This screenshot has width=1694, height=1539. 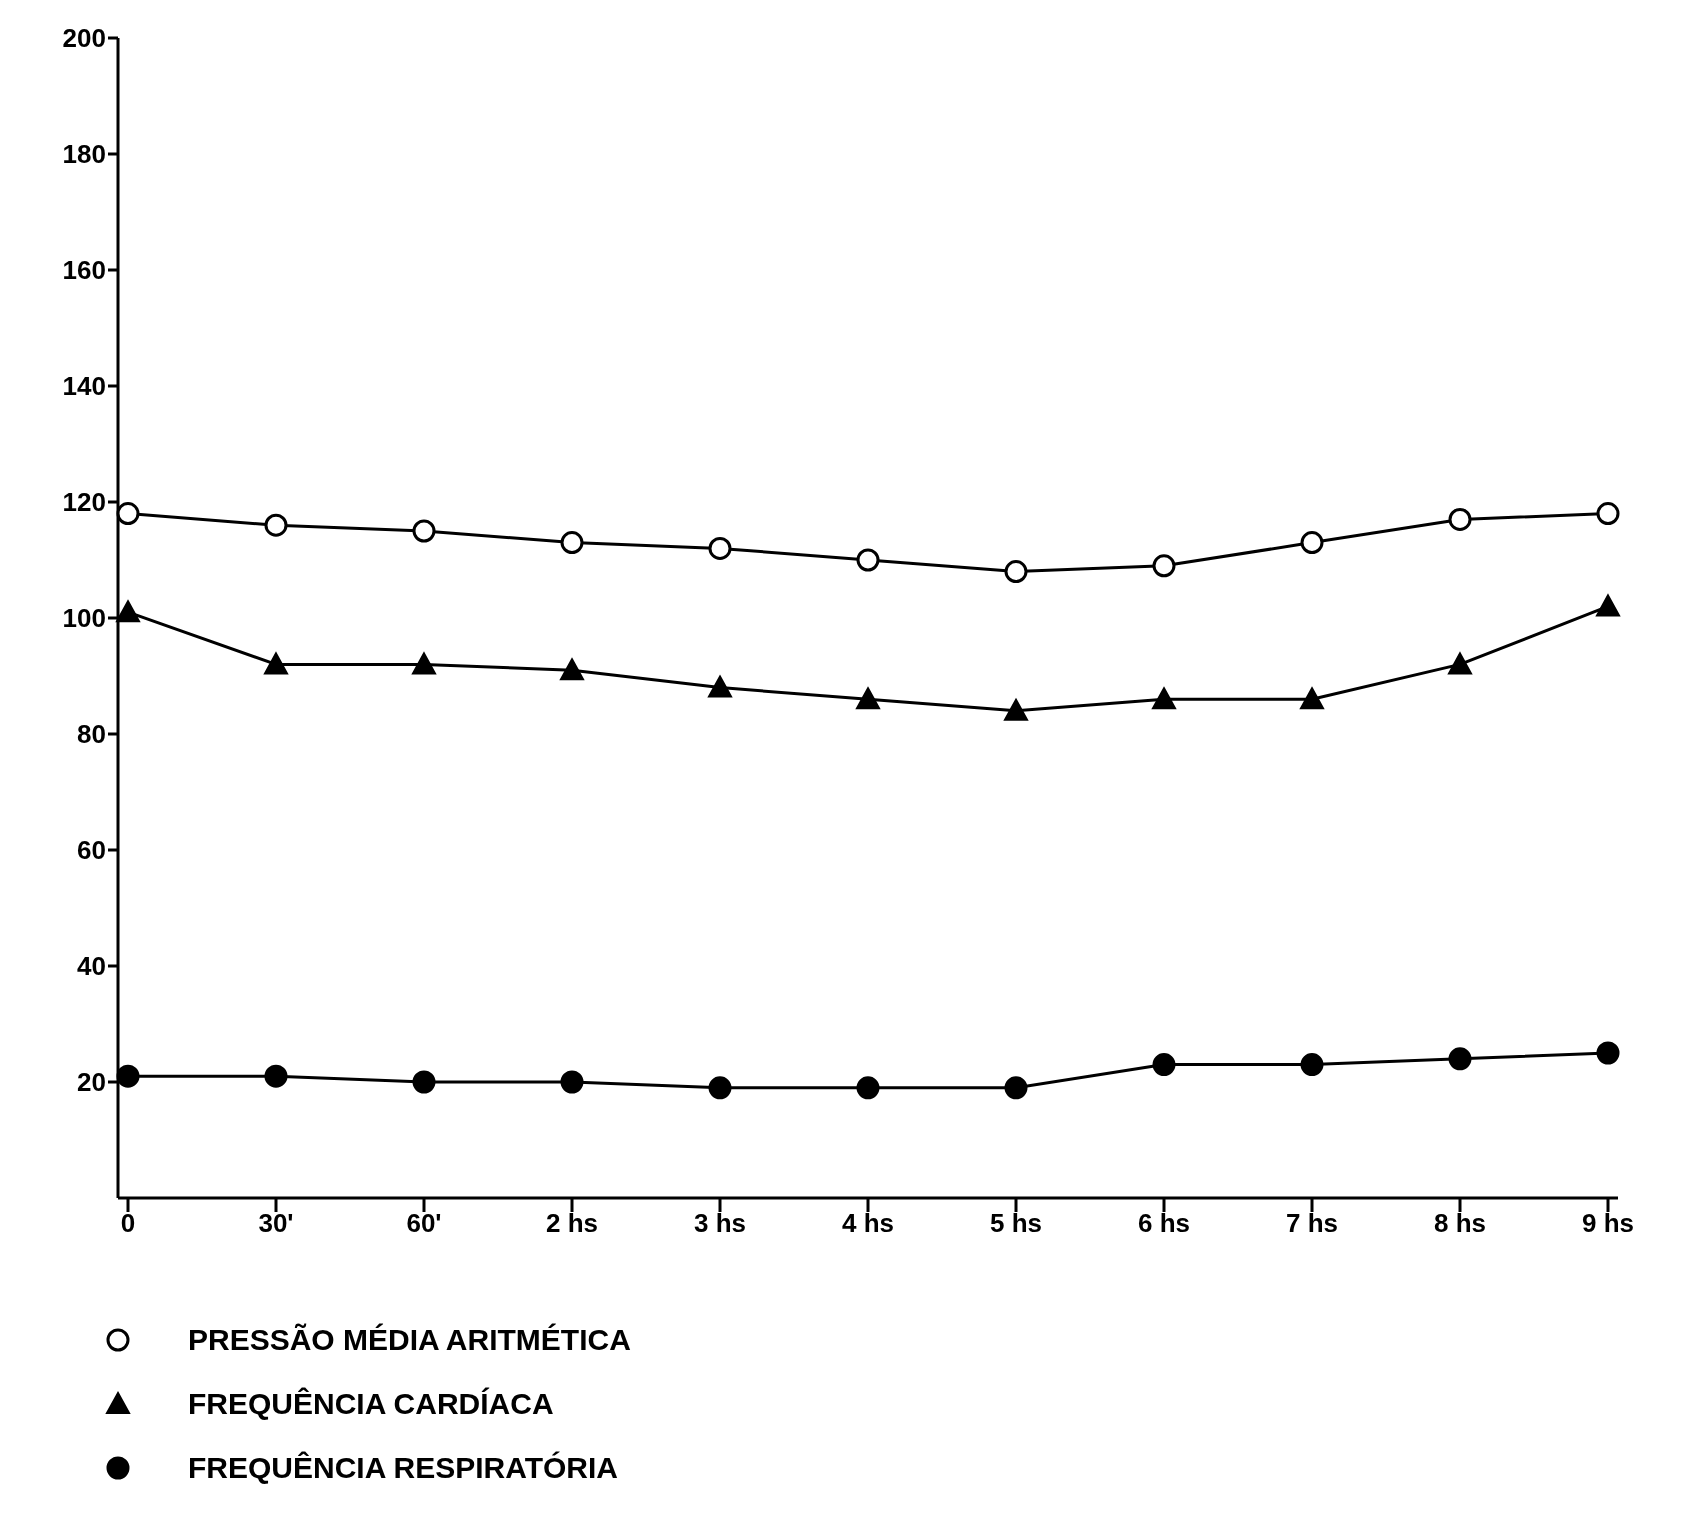 I want to click on y-tick-label: 120, so click(x=84, y=502).